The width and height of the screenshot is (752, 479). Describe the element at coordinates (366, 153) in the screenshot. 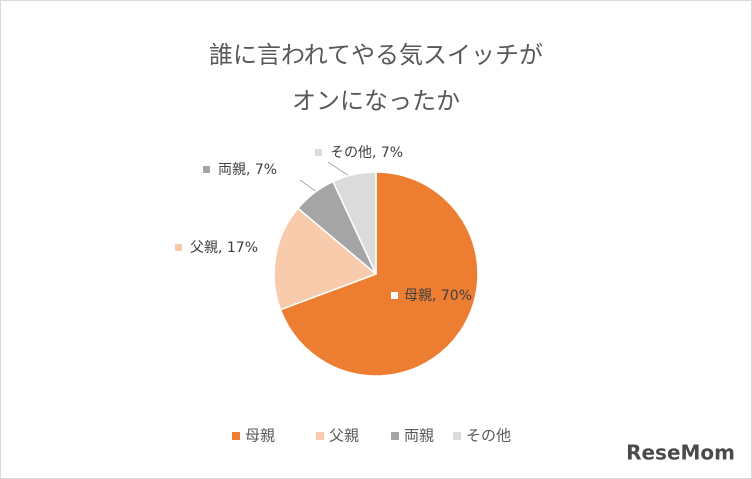

I see `data-label: その他, 7%` at that location.